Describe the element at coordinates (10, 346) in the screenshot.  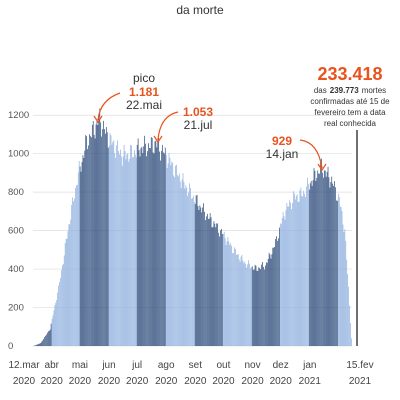
I see `y-tick-label: 0` at that location.